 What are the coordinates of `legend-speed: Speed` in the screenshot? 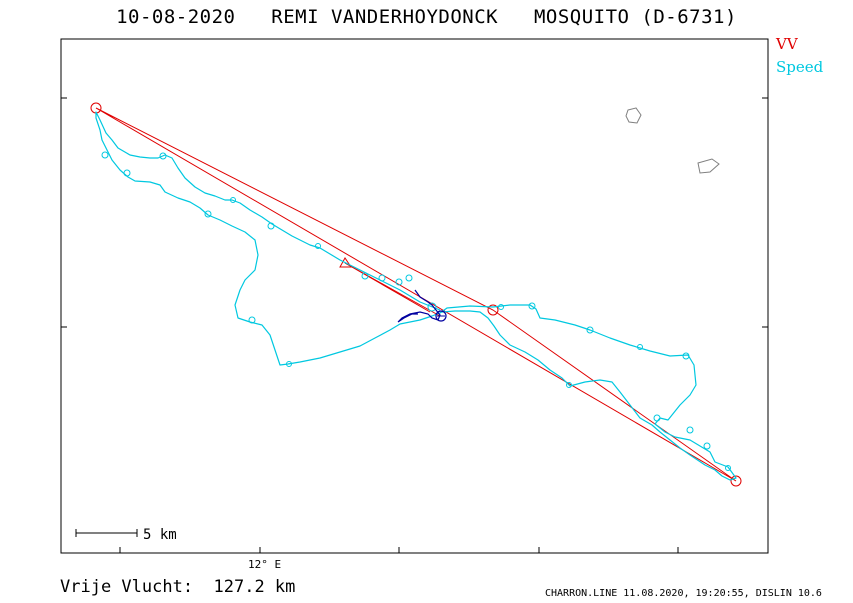 It's located at (800, 67).